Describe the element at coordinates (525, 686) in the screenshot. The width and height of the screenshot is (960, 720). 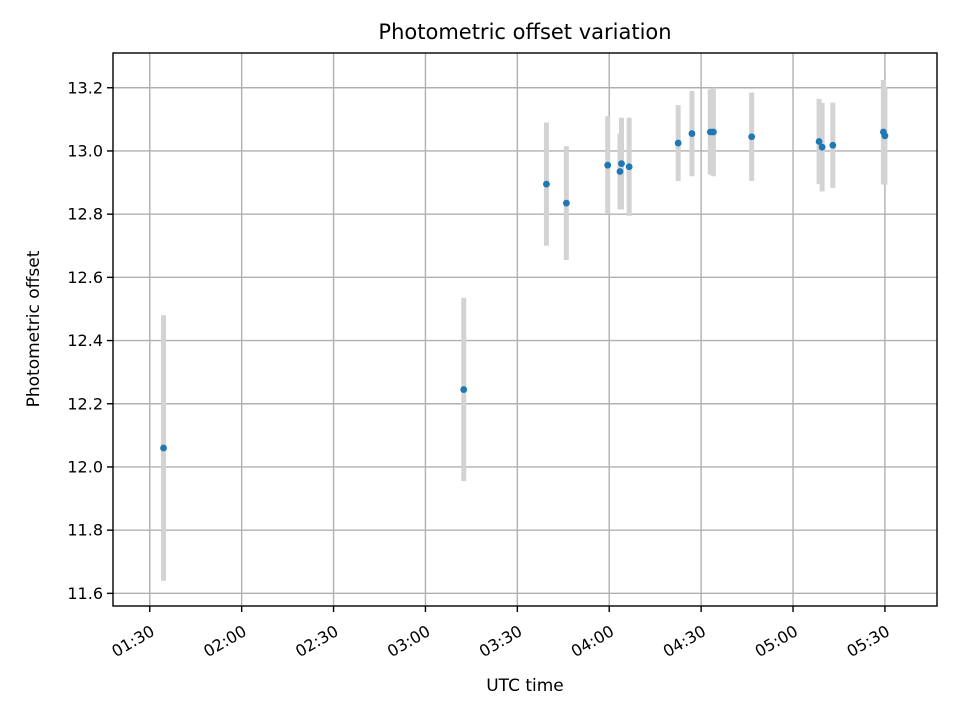
I see `x-axis-label: UTC time` at that location.